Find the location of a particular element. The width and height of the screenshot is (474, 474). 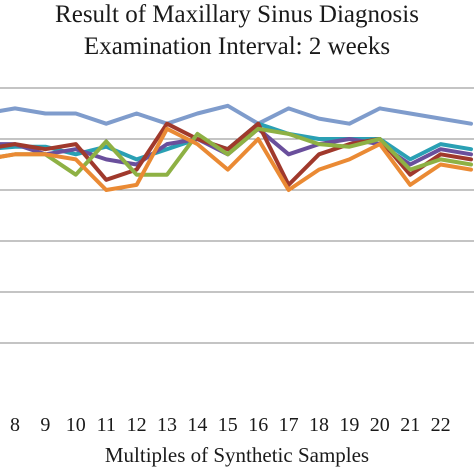

chart-title: Result of Maxillary Sinus Diagnosis is located at coordinates (237, 14).